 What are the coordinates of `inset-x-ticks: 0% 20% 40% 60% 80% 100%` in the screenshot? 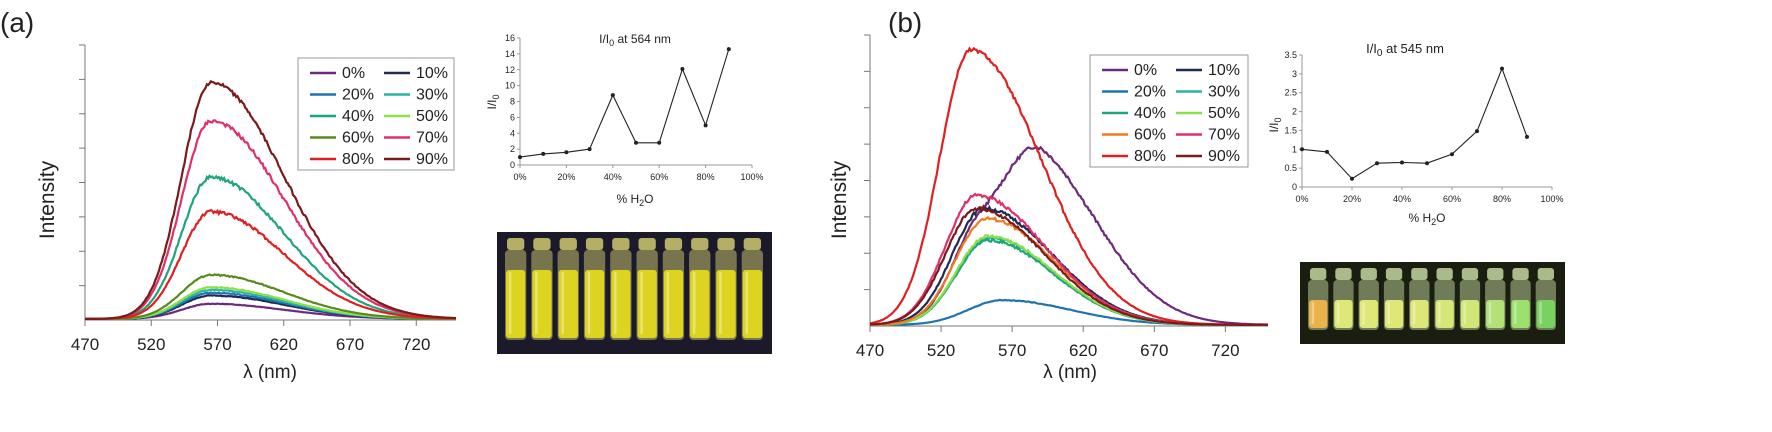 It's located at (638, 173).